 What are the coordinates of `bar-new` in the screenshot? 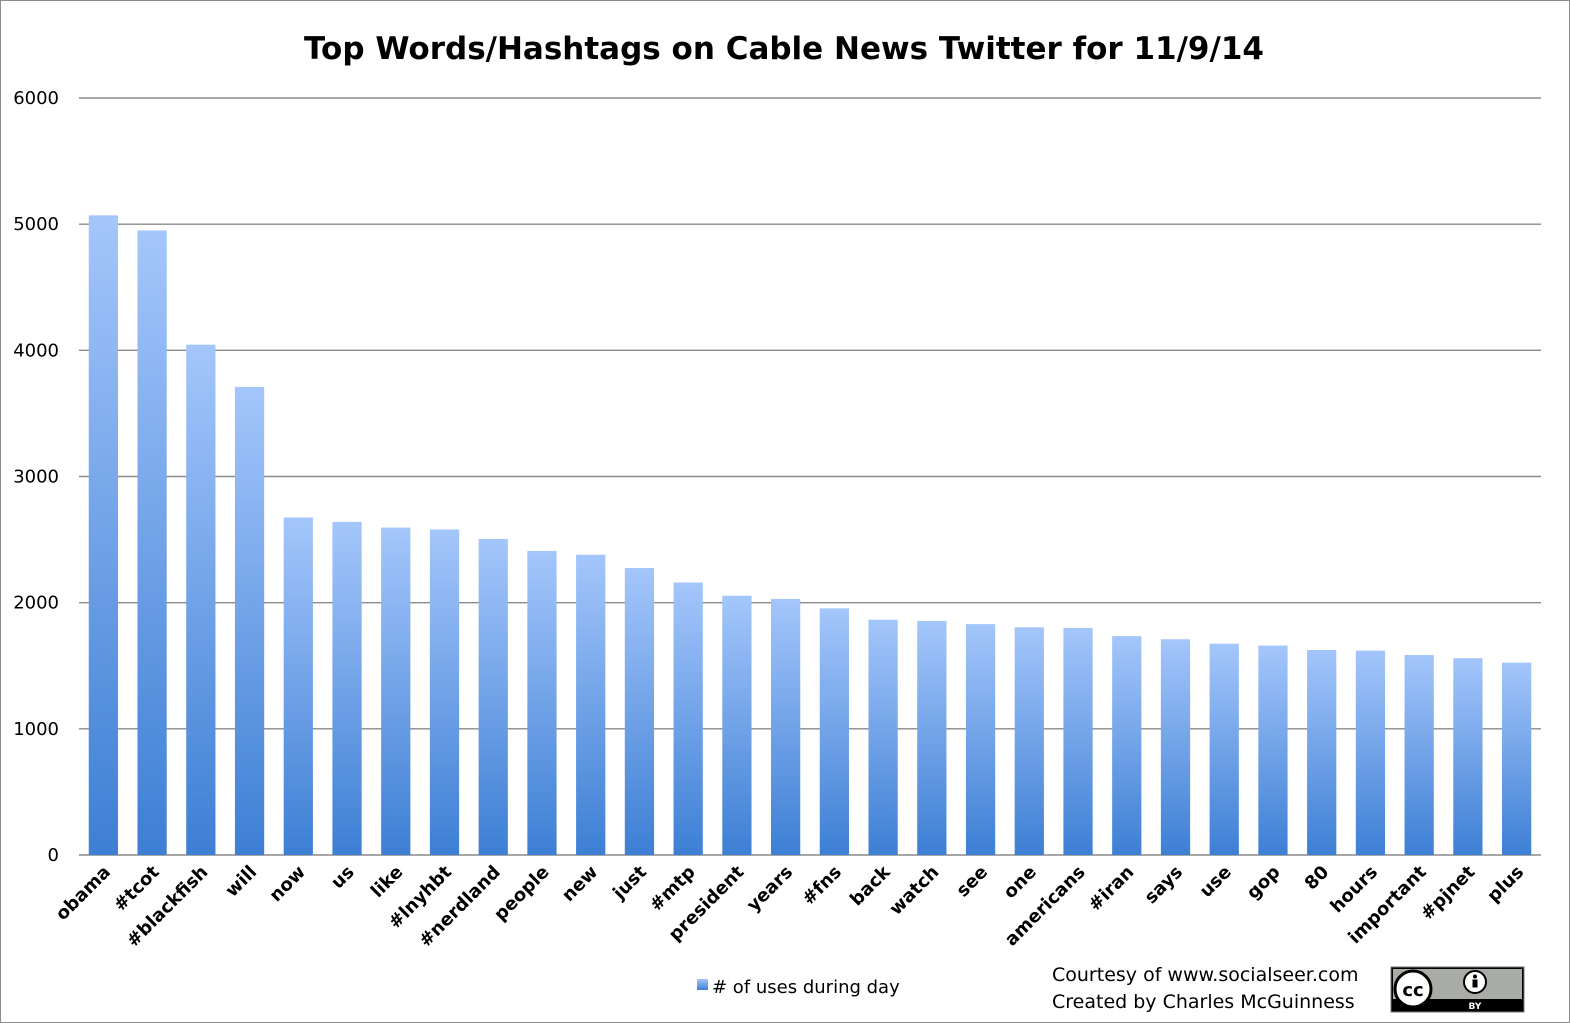 It's located at (591, 704).